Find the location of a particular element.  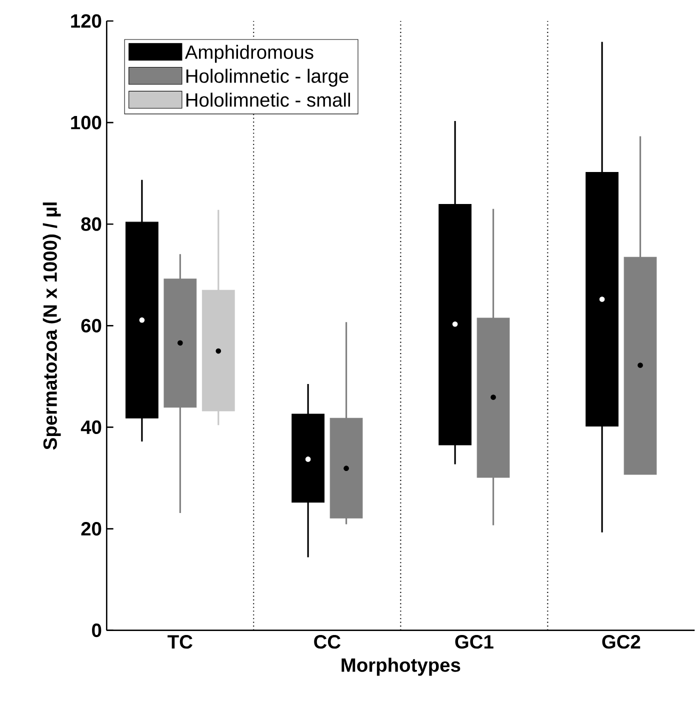

y-tick-label: 120 is located at coordinates (86, 21).